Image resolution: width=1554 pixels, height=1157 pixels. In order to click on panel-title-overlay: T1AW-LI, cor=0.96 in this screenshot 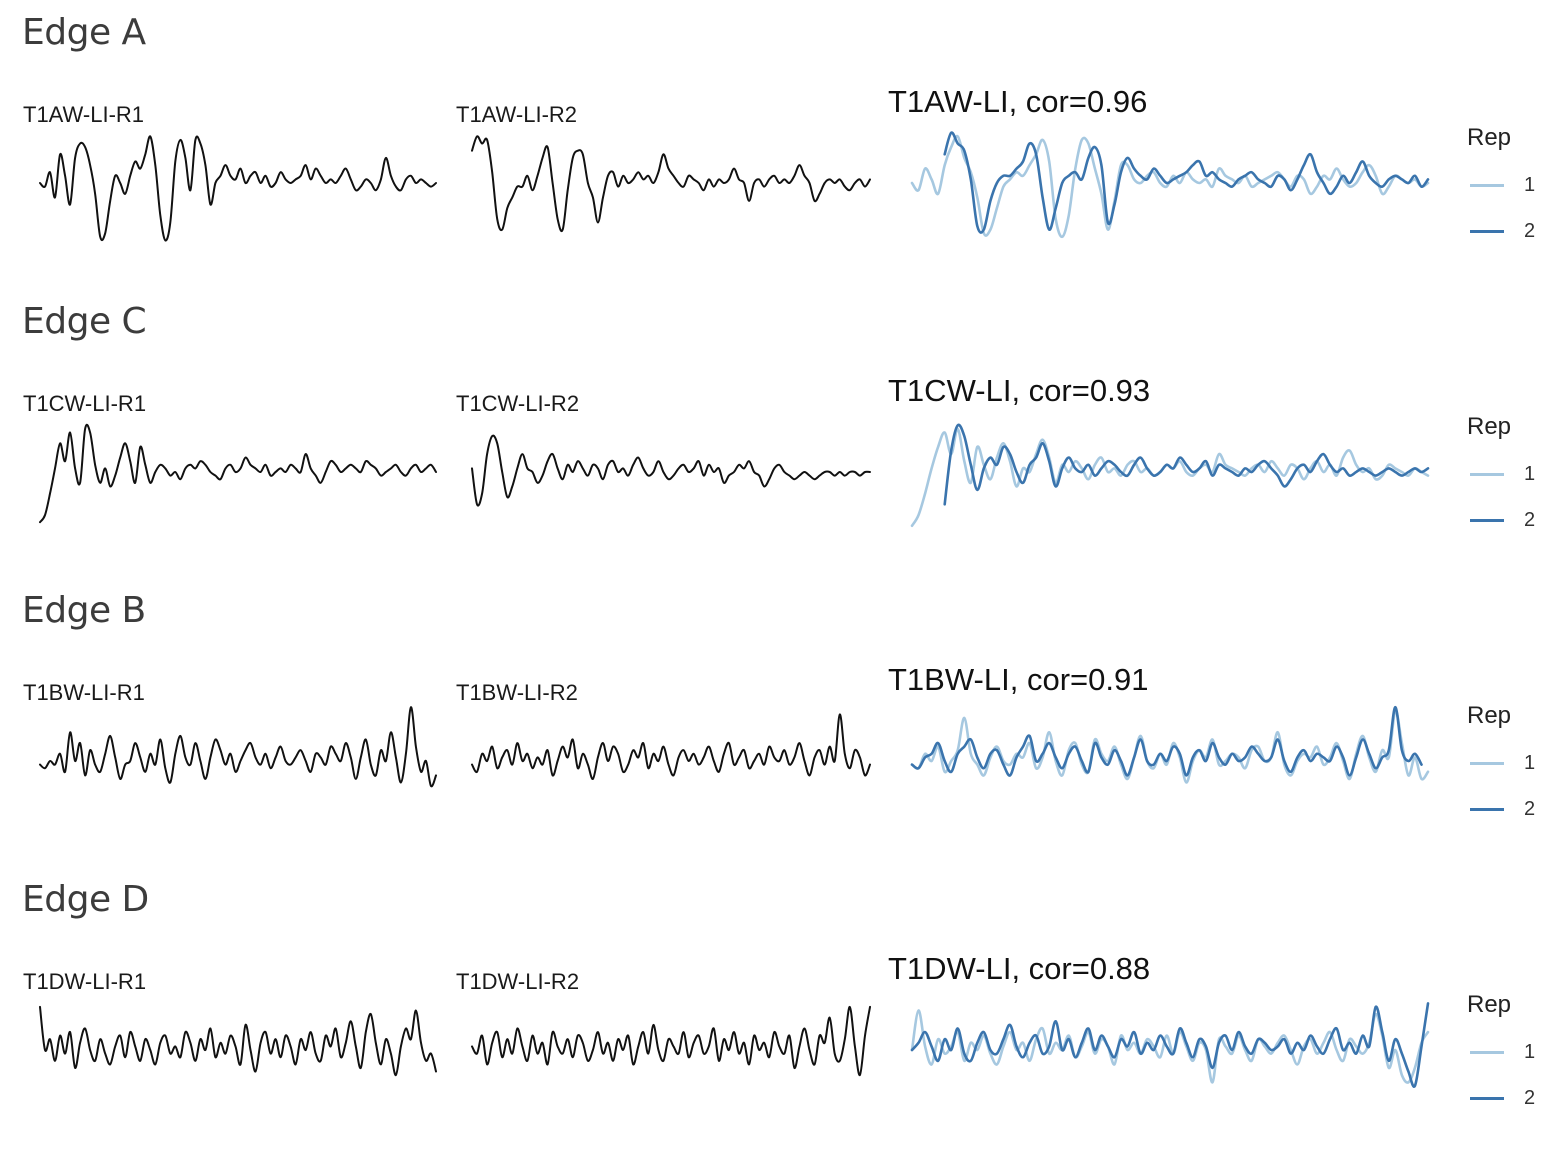, I will do `click(1018, 101)`.